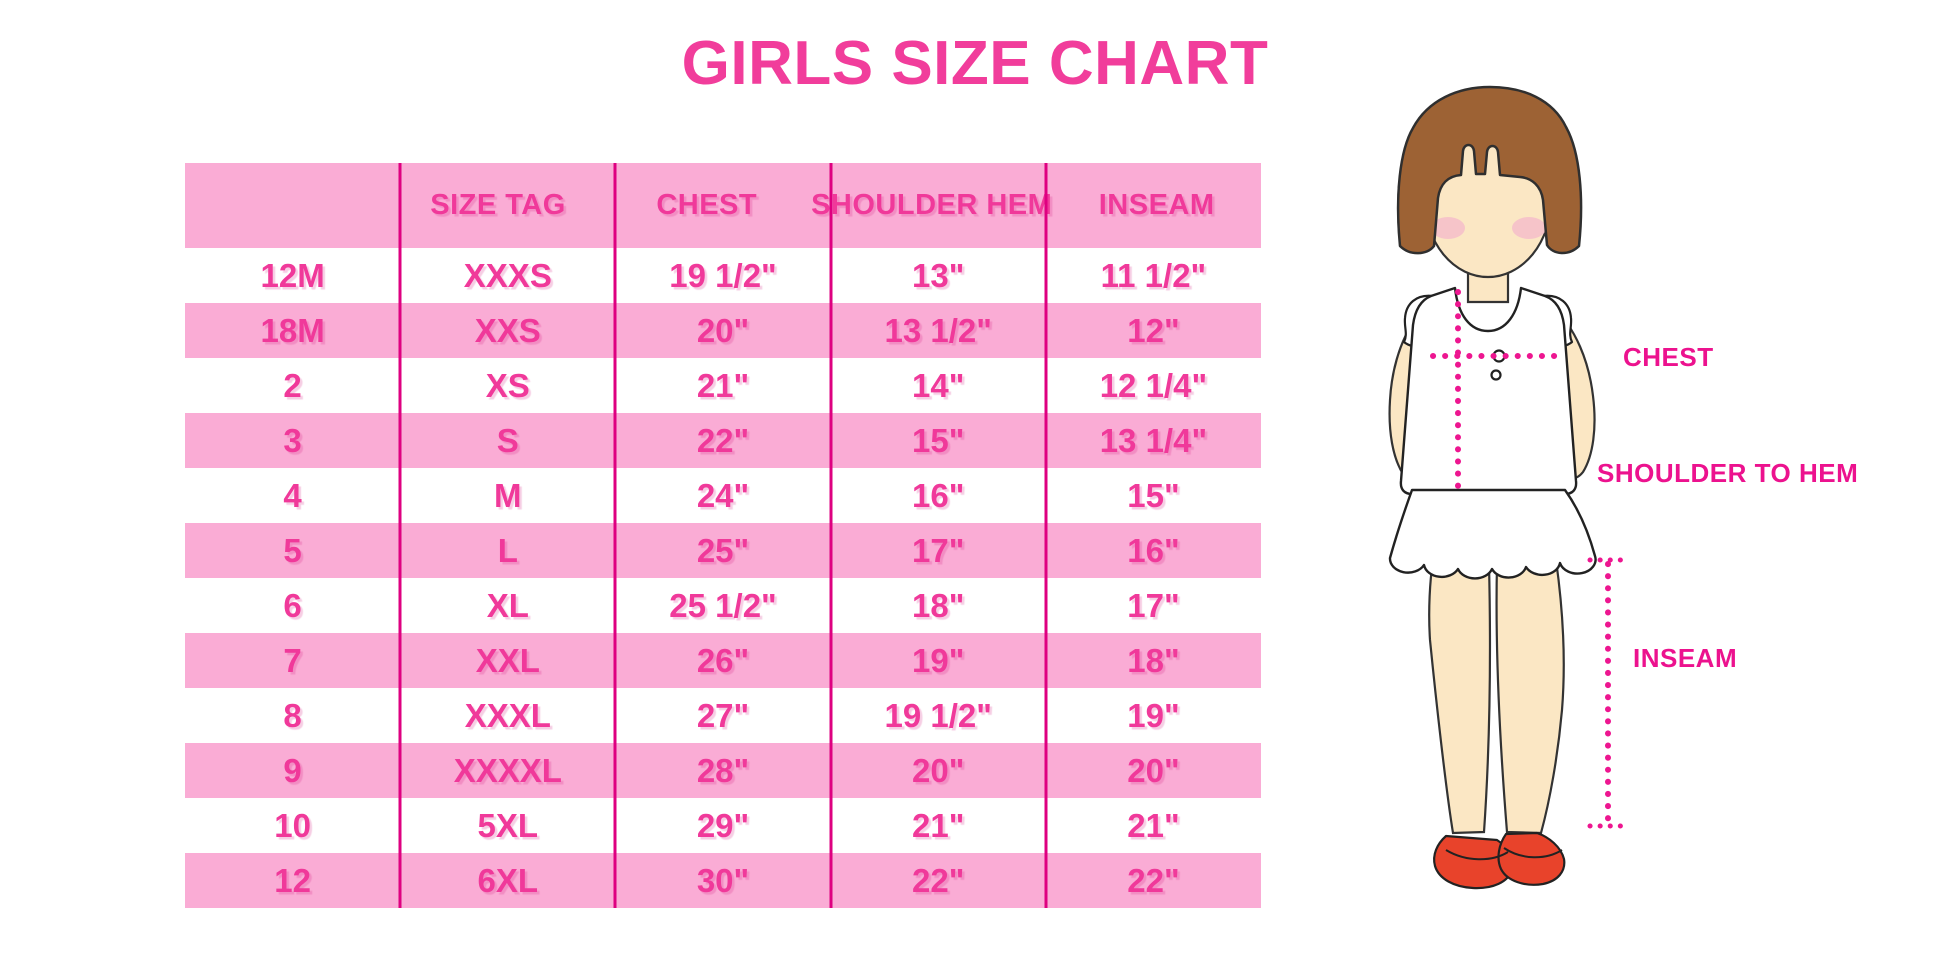  I want to click on table-cell: 30", so click(723, 880).